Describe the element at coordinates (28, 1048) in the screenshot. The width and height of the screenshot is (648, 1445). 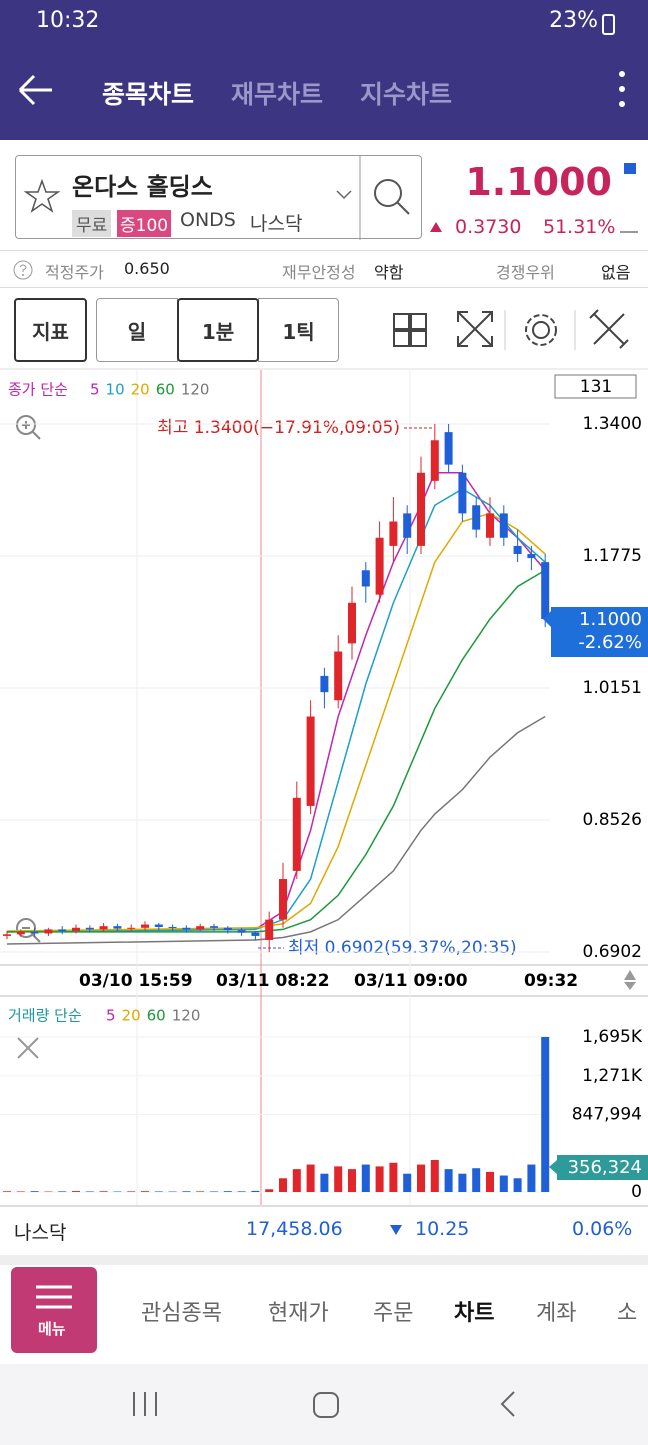
I see `close-volume` at that location.